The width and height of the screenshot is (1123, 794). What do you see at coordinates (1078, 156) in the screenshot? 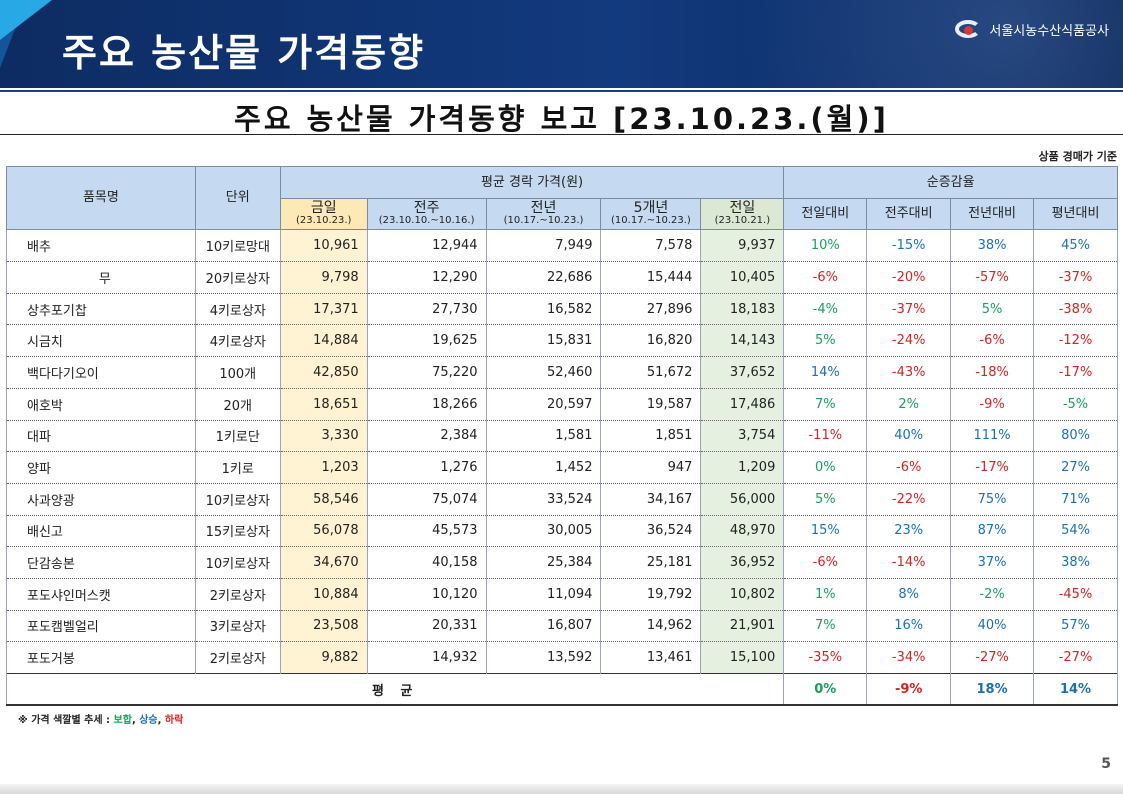
I see `price-basis-note: 상품 경매가 기준` at bounding box center [1078, 156].